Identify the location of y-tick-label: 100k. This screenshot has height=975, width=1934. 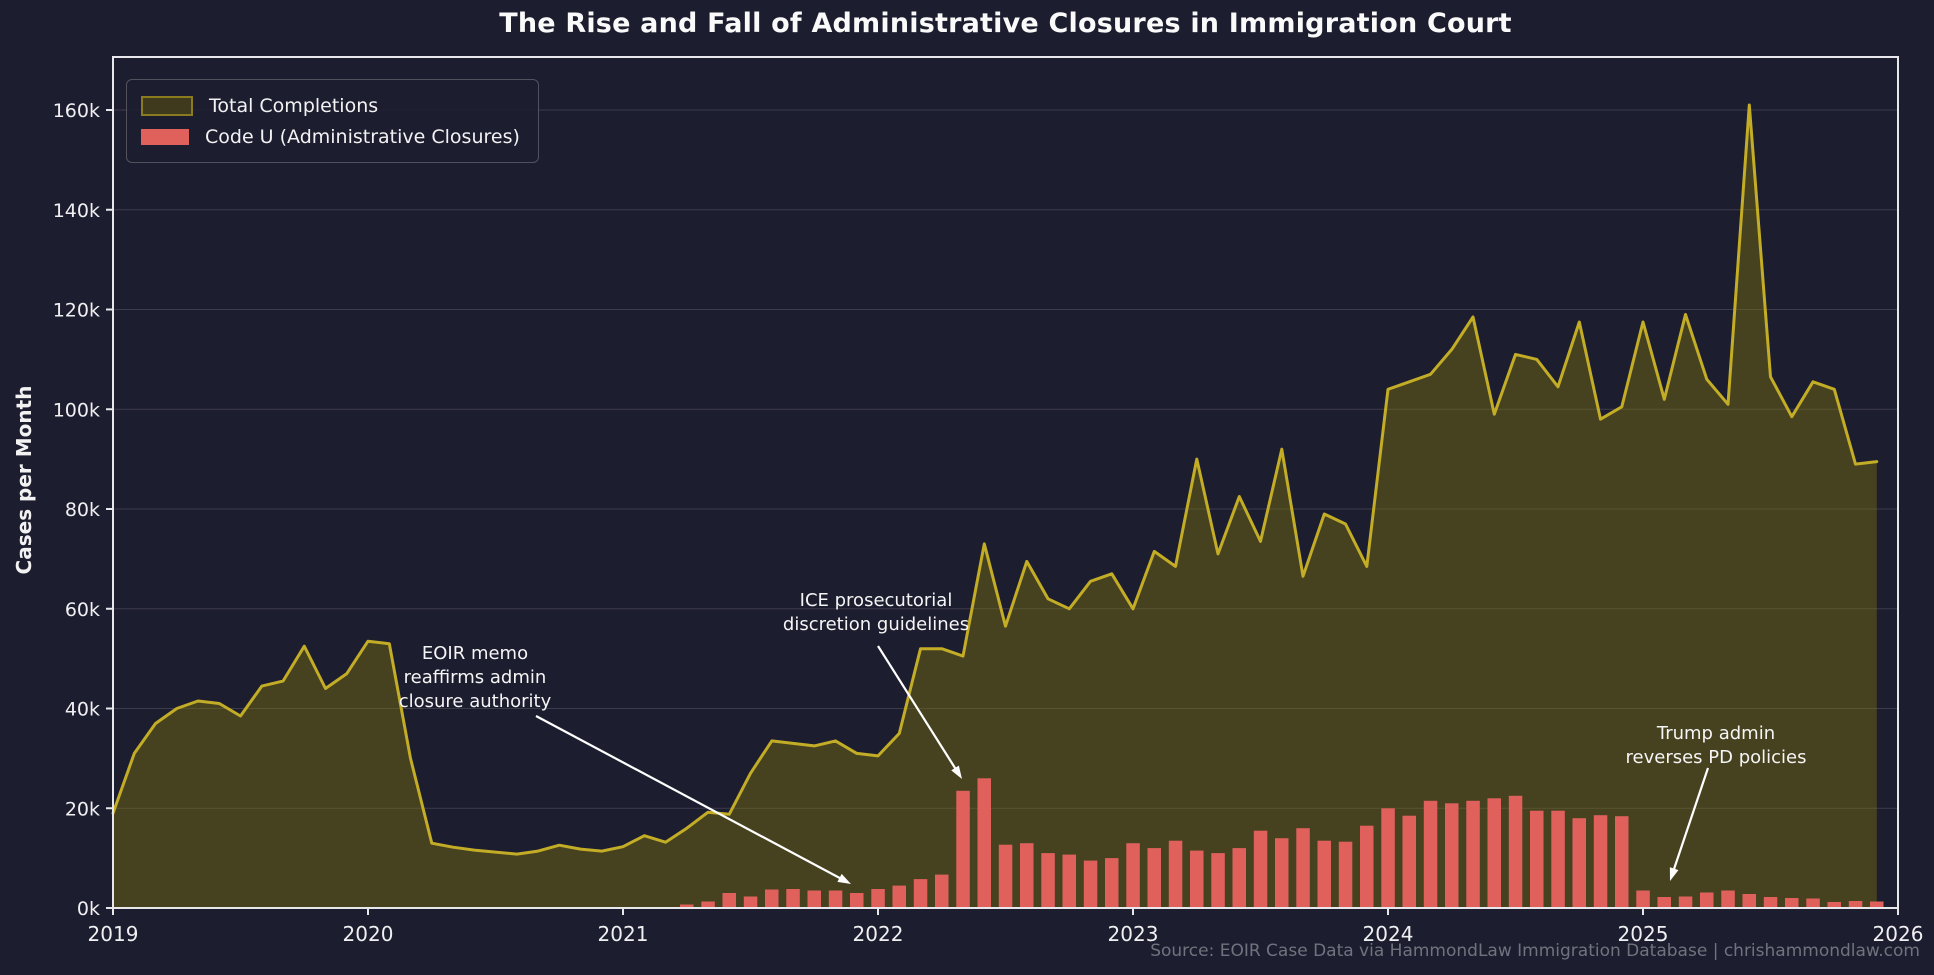
(76, 410).